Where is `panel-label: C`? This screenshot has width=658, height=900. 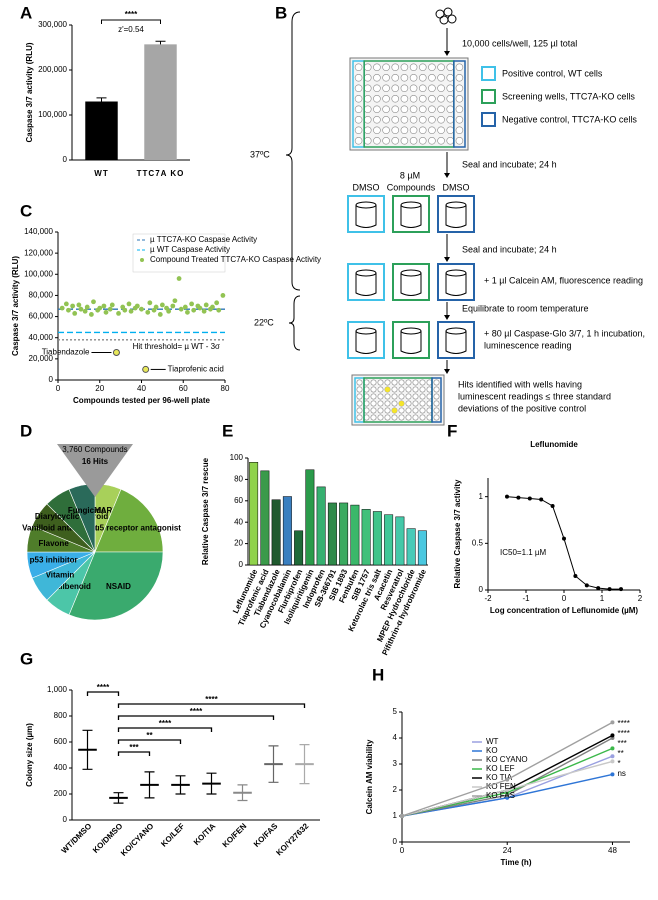
panel-label: C is located at coordinates (26, 210).